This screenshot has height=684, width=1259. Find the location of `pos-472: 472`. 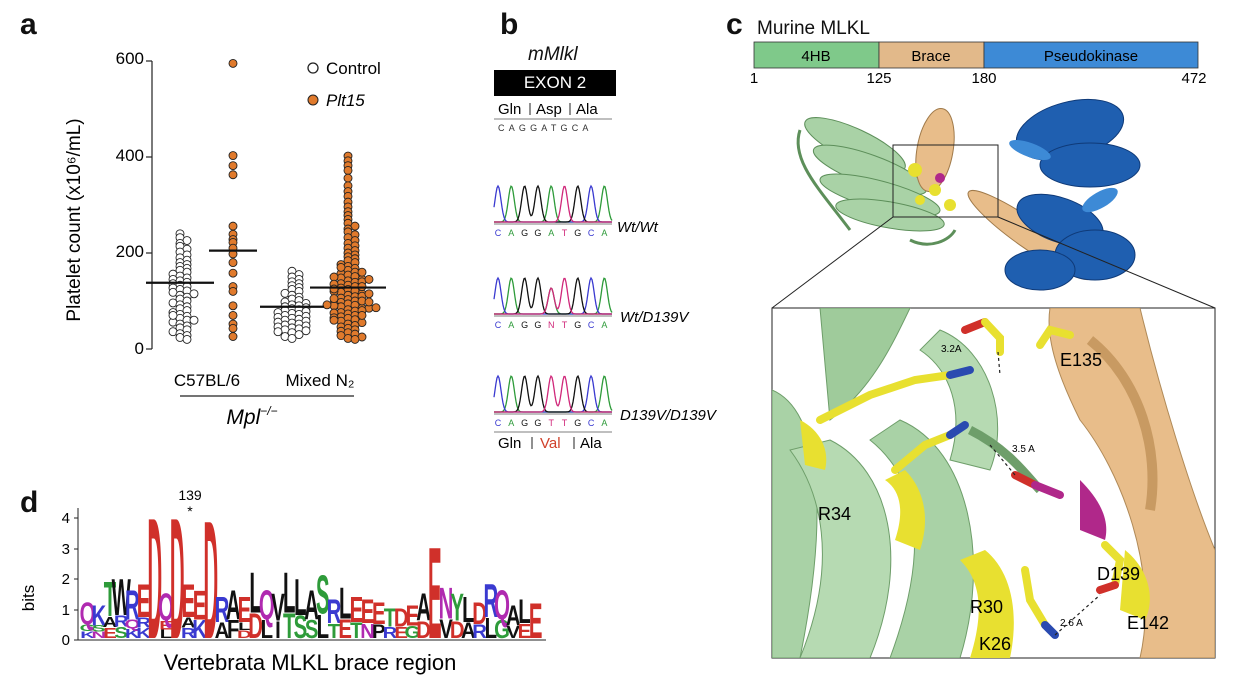

pos-472: 472 is located at coordinates (1193, 78).